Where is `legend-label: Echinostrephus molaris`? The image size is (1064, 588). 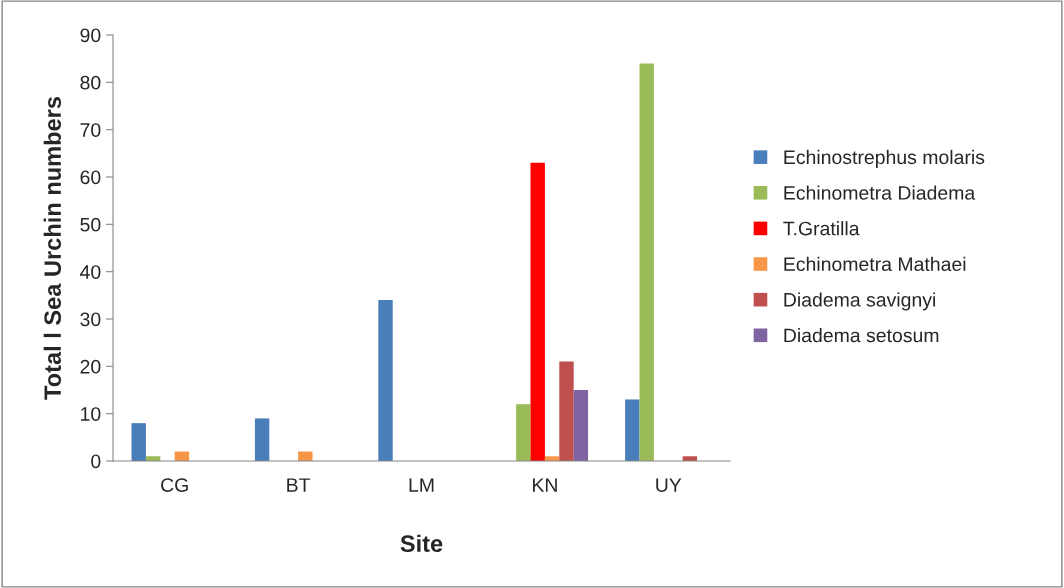 legend-label: Echinostrephus molaris is located at coordinates (884, 158).